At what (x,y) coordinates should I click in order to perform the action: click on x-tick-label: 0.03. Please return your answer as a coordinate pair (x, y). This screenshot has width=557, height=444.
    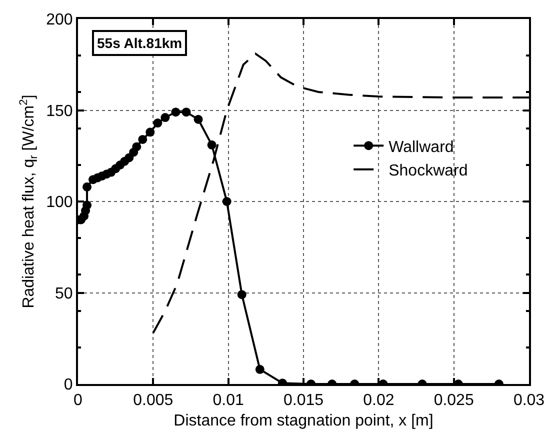
    Looking at the image, I should click on (529, 401).